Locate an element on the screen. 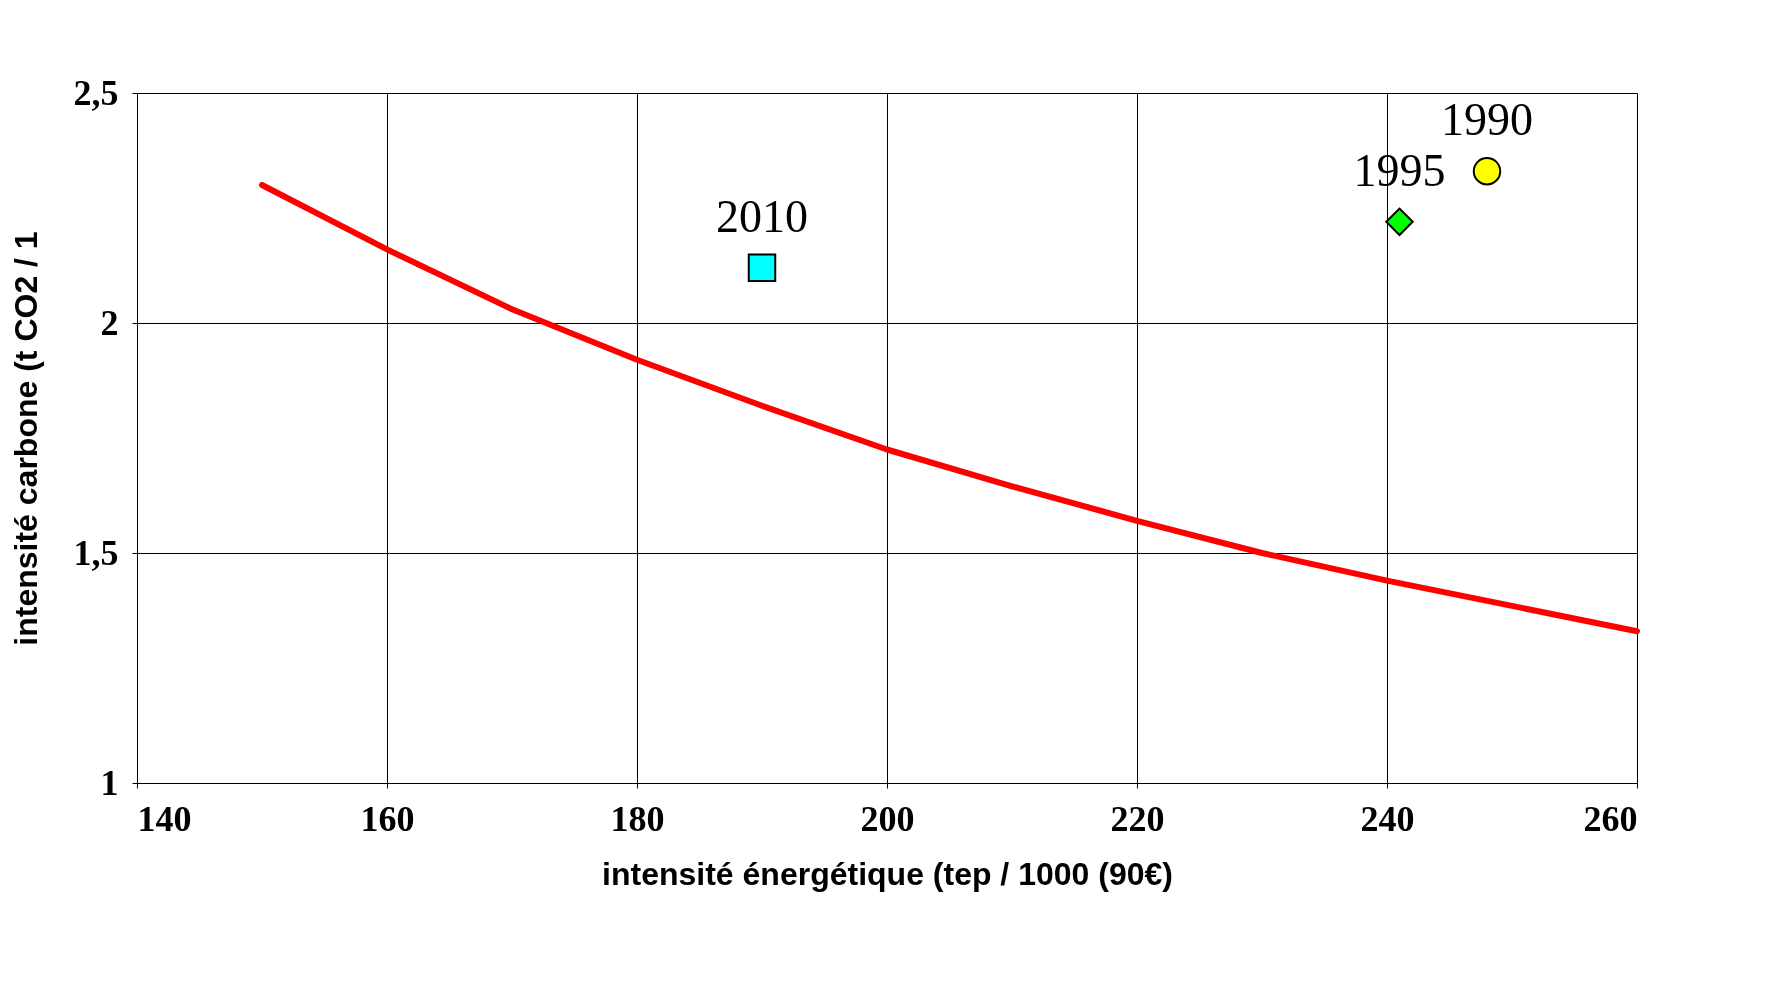 The image size is (1767, 1008). x-tick-label: 260 is located at coordinates (1610, 818).